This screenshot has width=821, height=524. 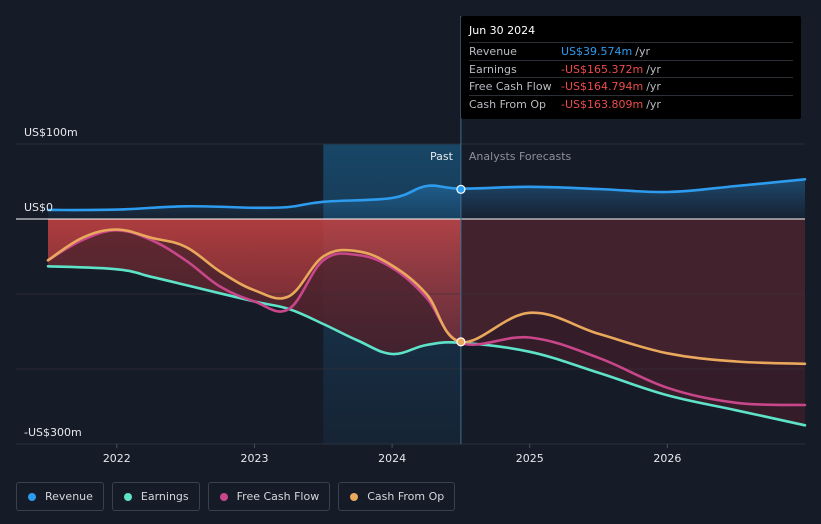 I want to click on x-tick-label: 2022, so click(x=117, y=458).